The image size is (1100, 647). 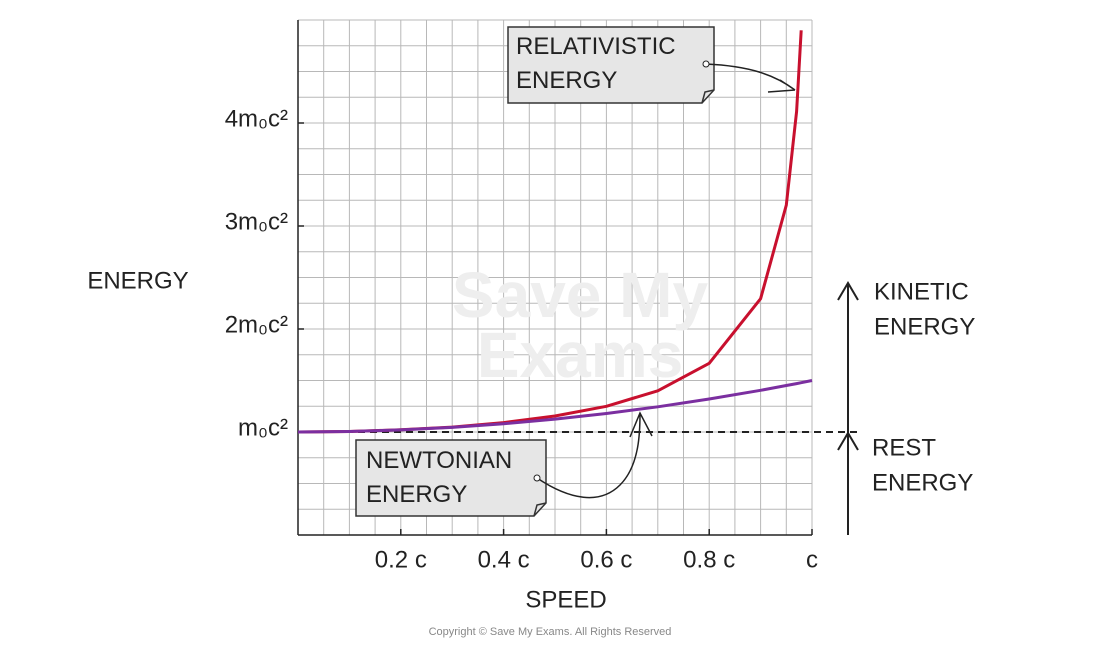 What do you see at coordinates (580, 355) in the screenshot?
I see `watermark: Exams` at bounding box center [580, 355].